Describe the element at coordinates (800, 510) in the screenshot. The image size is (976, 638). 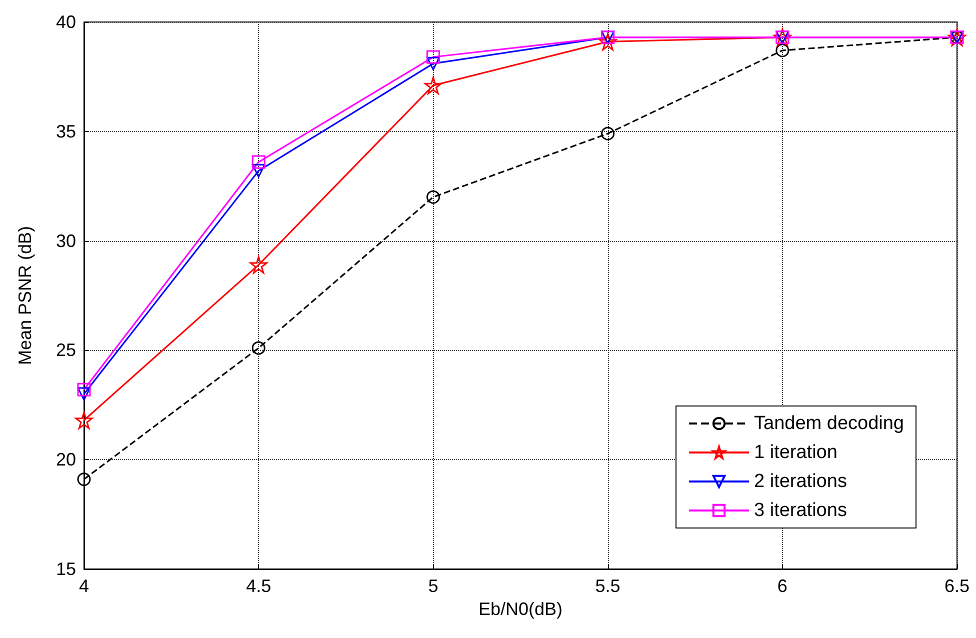
I see `legend-label: 3 iterations` at that location.